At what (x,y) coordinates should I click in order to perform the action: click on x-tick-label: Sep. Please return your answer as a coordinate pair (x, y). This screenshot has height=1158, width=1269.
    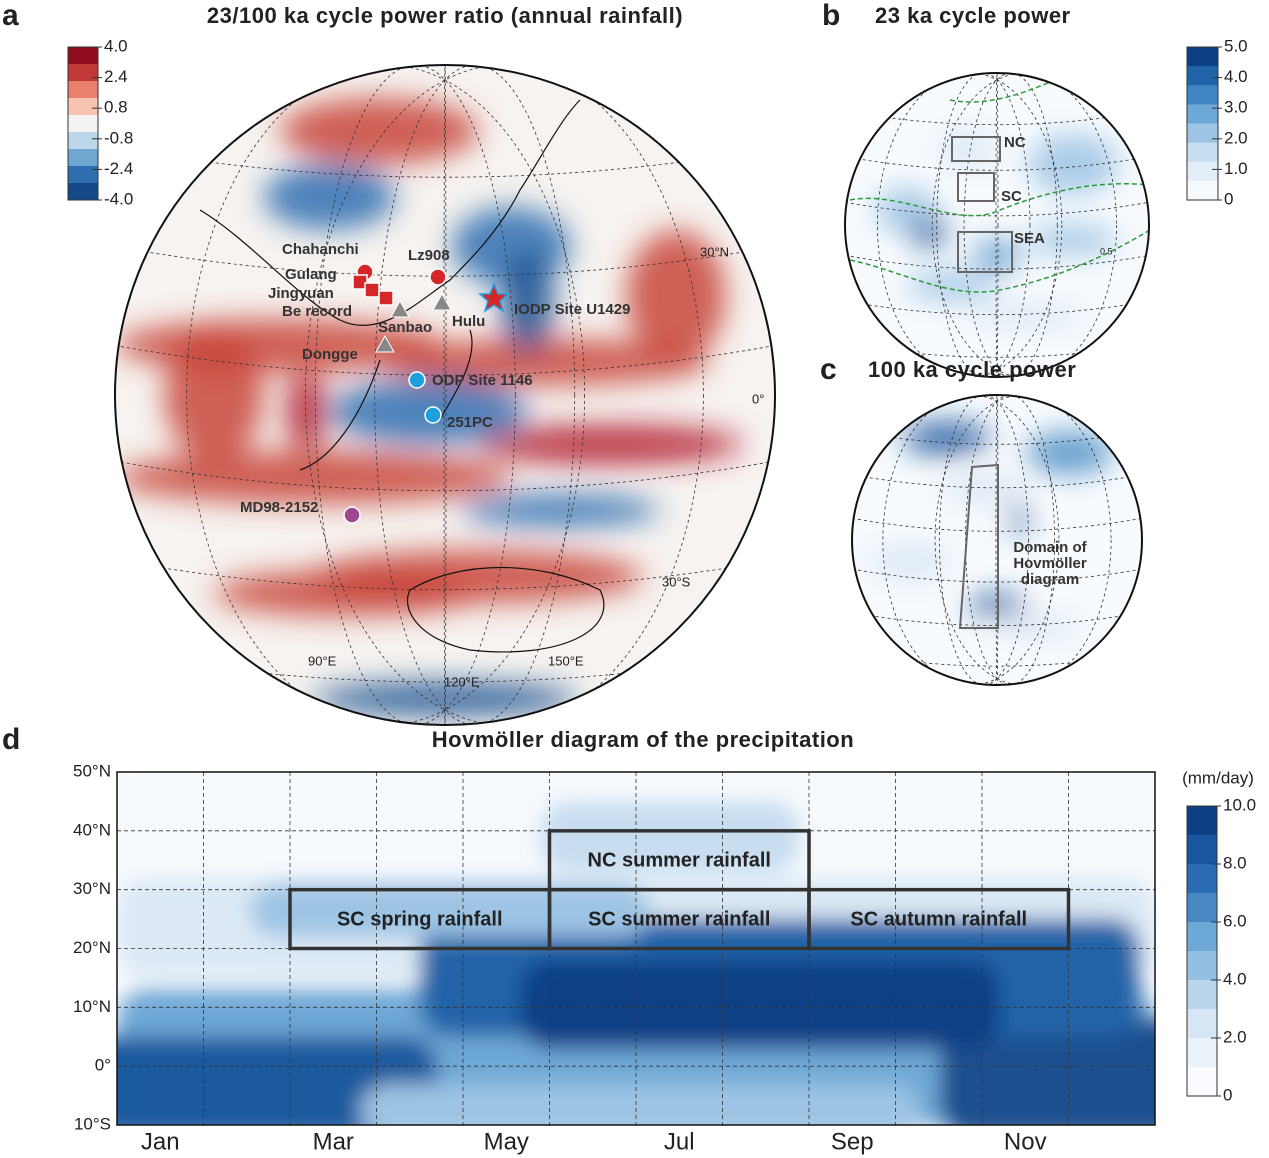
    Looking at the image, I should click on (852, 1141).